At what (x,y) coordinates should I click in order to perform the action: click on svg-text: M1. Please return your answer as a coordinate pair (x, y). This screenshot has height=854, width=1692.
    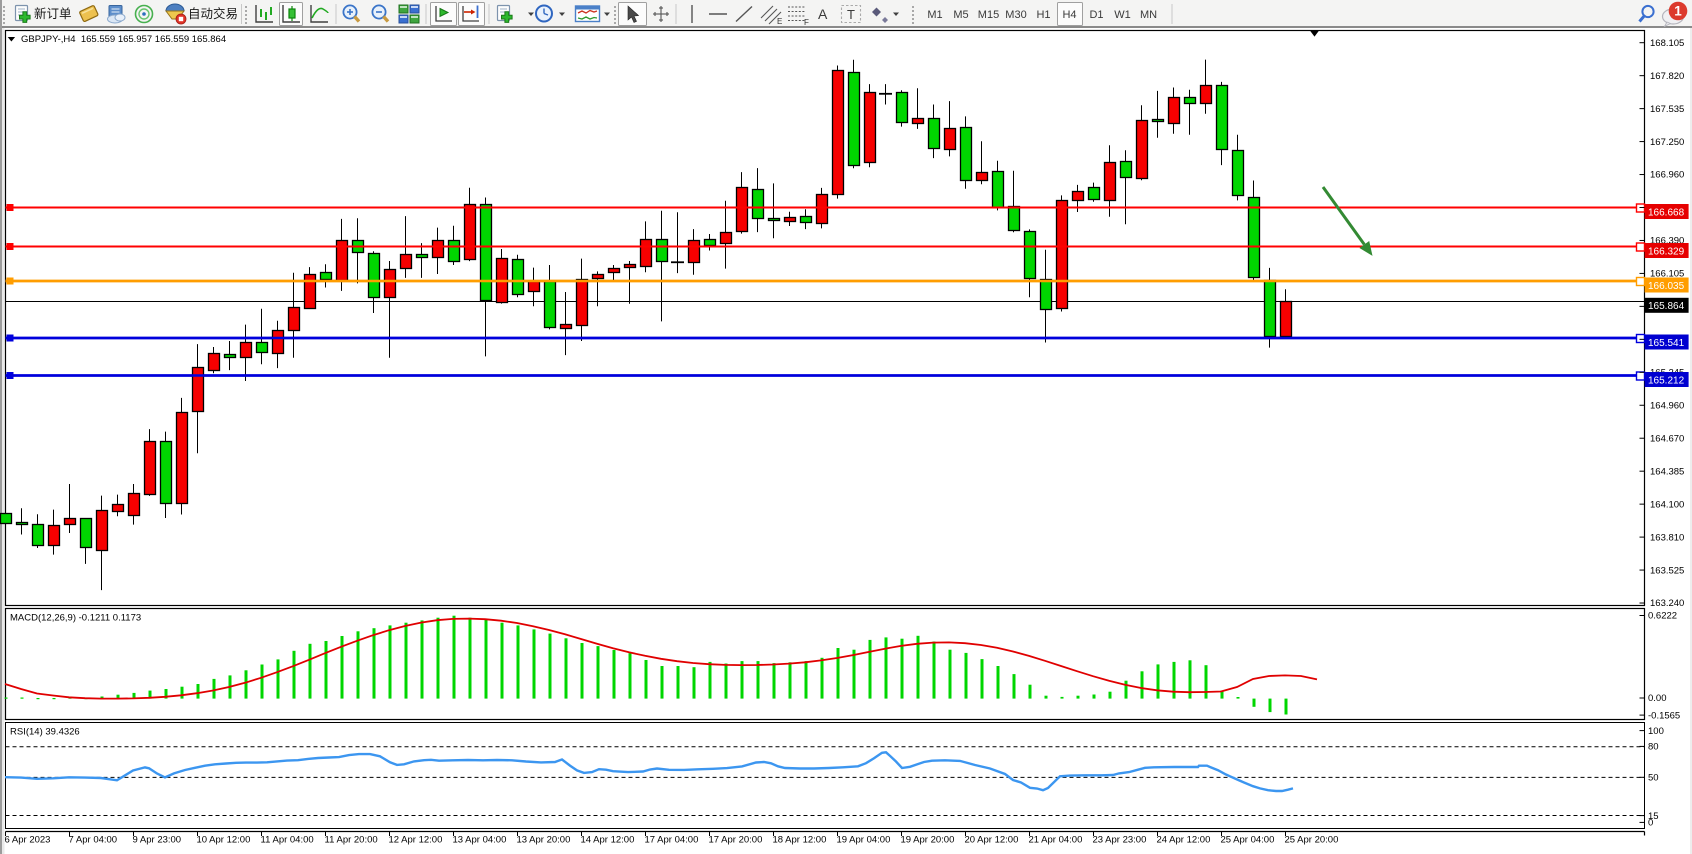
    Looking at the image, I should click on (934, 15).